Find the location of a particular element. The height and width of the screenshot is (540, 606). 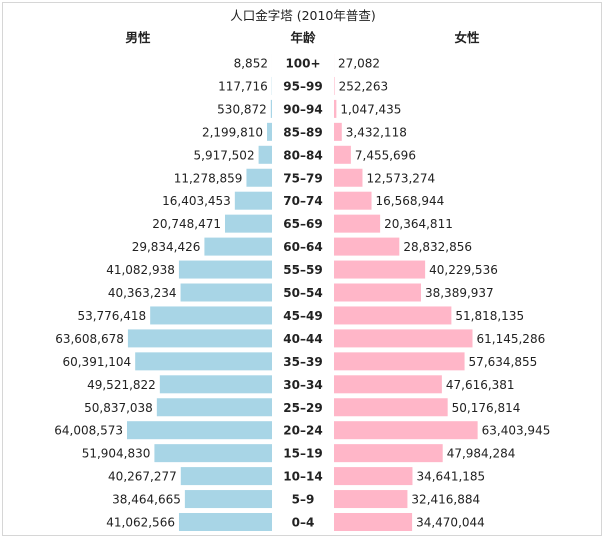

age-label: 25–29 is located at coordinates (302, 408).